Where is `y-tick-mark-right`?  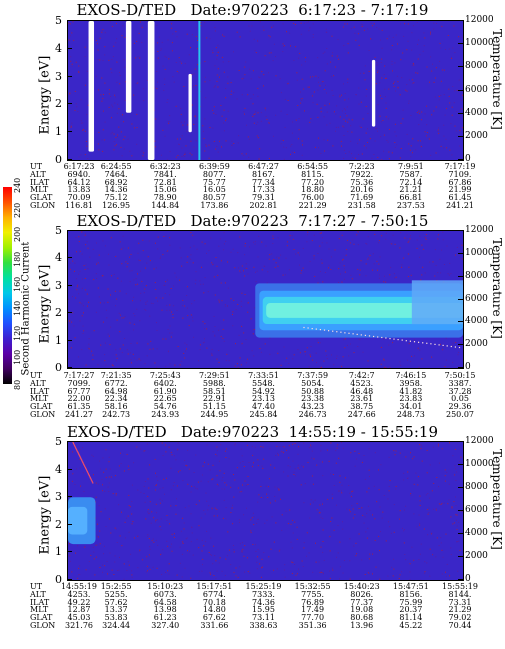 y-tick-mark-right is located at coordinates (460, 510).